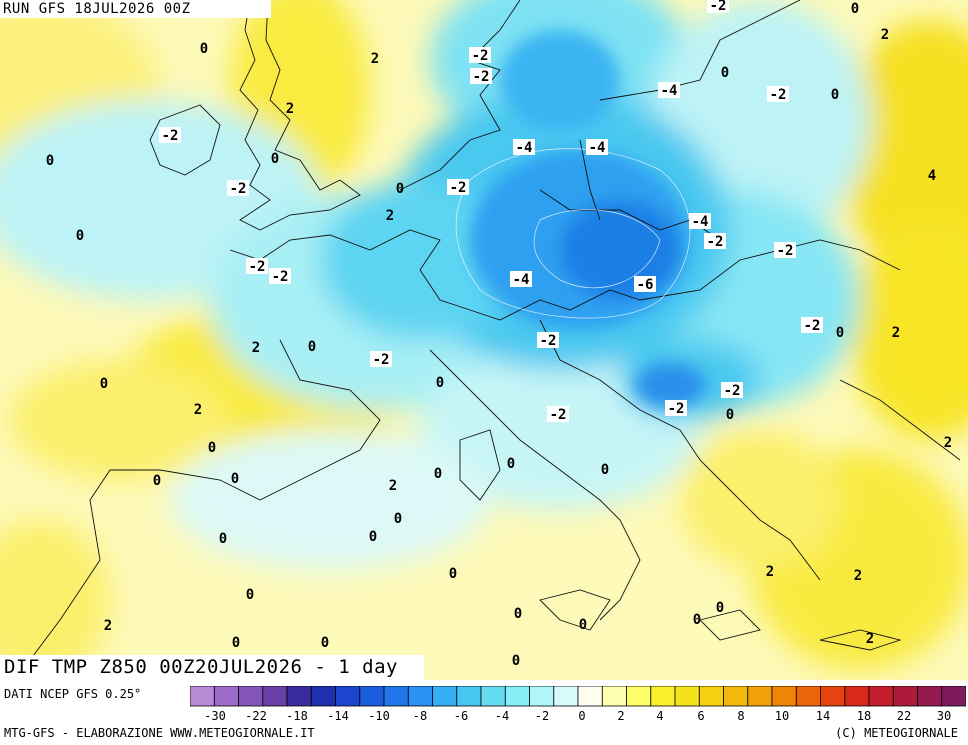  I want to click on colorbar-tick-label: 8, so click(741, 716).